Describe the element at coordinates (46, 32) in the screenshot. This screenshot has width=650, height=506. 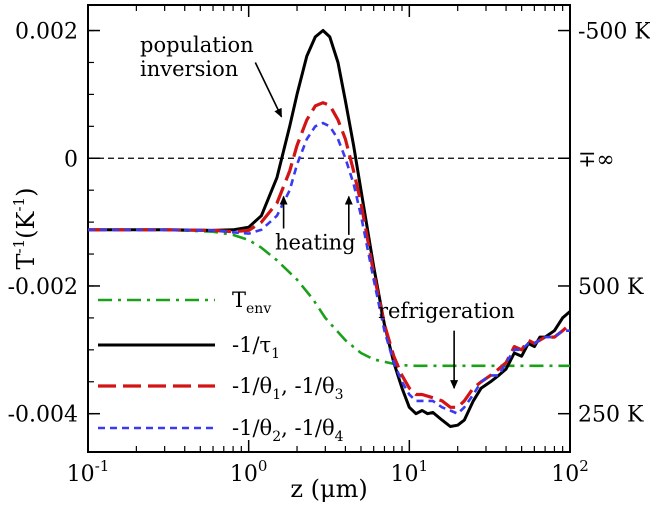
I see `y-left-tick-label: 0.002` at that location.